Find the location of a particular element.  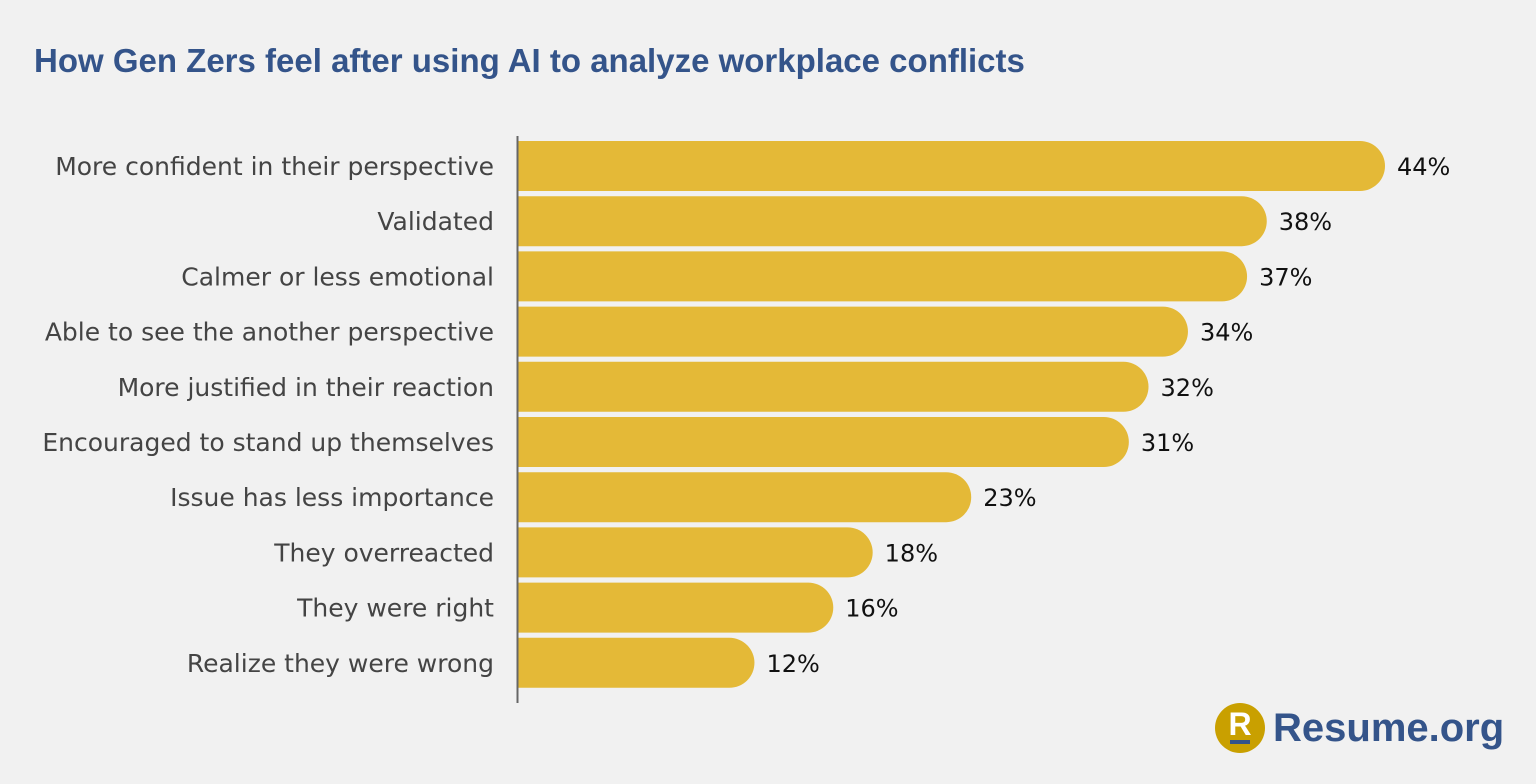

resume-org-logo: R Resume.org is located at coordinates (1359, 728).